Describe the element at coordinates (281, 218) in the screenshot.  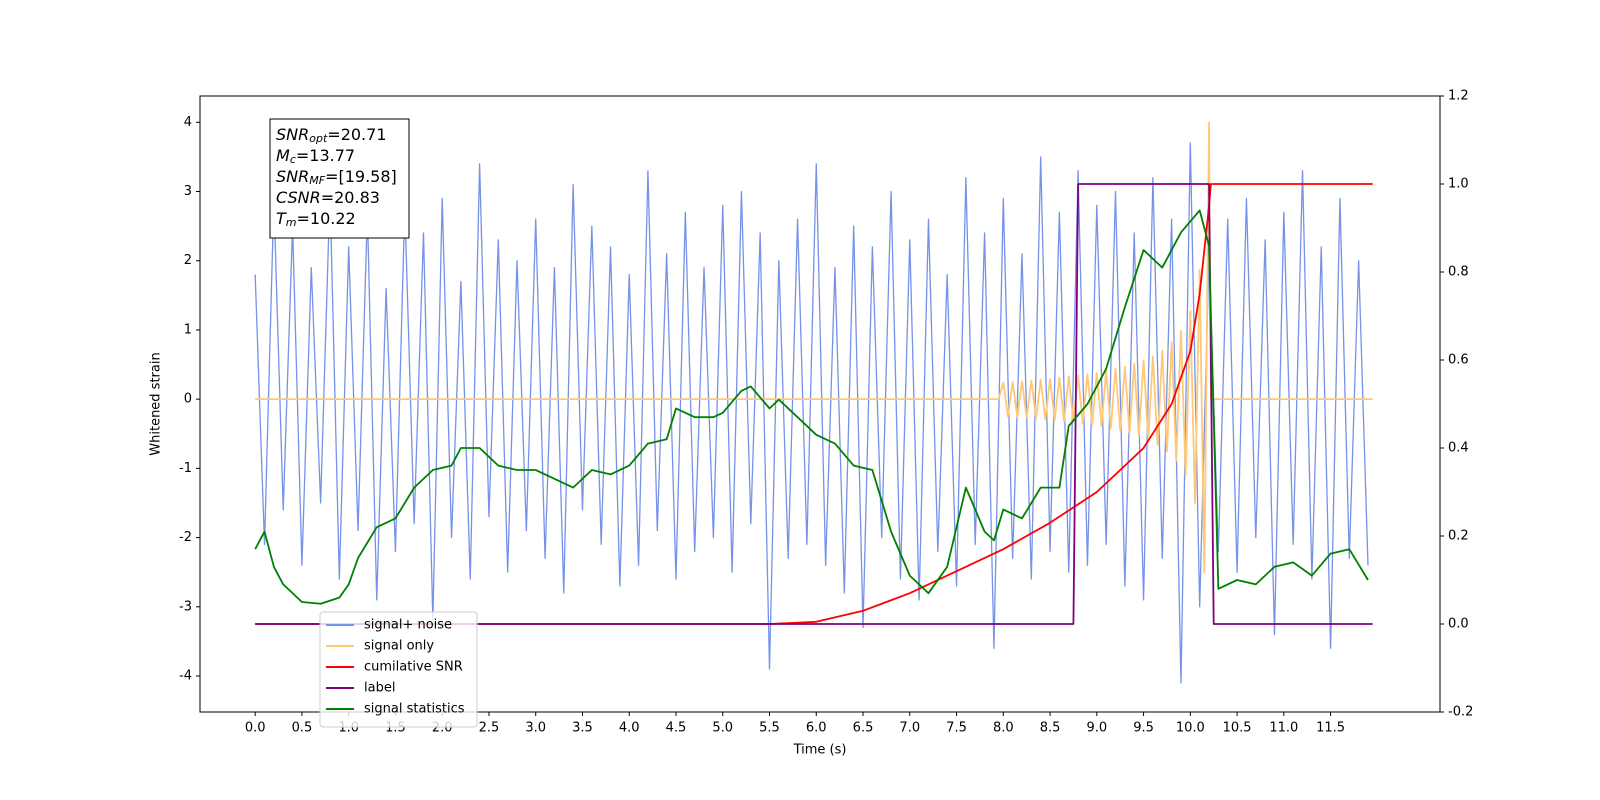
I see `annotation-name: T` at that location.